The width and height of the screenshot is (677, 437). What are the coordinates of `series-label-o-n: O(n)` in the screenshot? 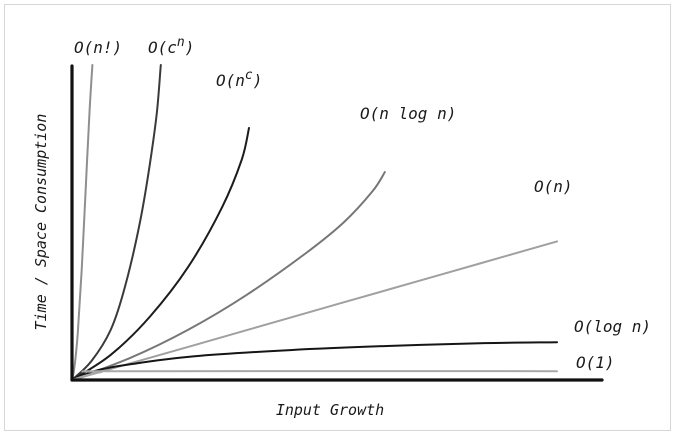 It's located at (553, 186).